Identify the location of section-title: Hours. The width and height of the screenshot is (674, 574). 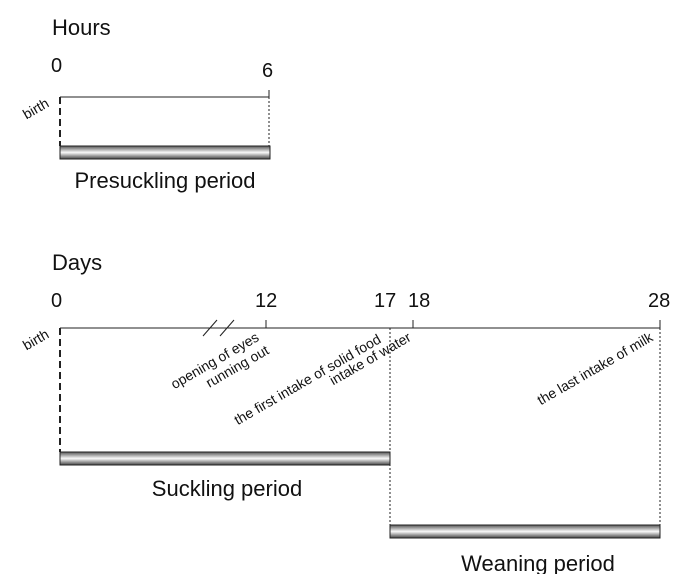
(81, 27).